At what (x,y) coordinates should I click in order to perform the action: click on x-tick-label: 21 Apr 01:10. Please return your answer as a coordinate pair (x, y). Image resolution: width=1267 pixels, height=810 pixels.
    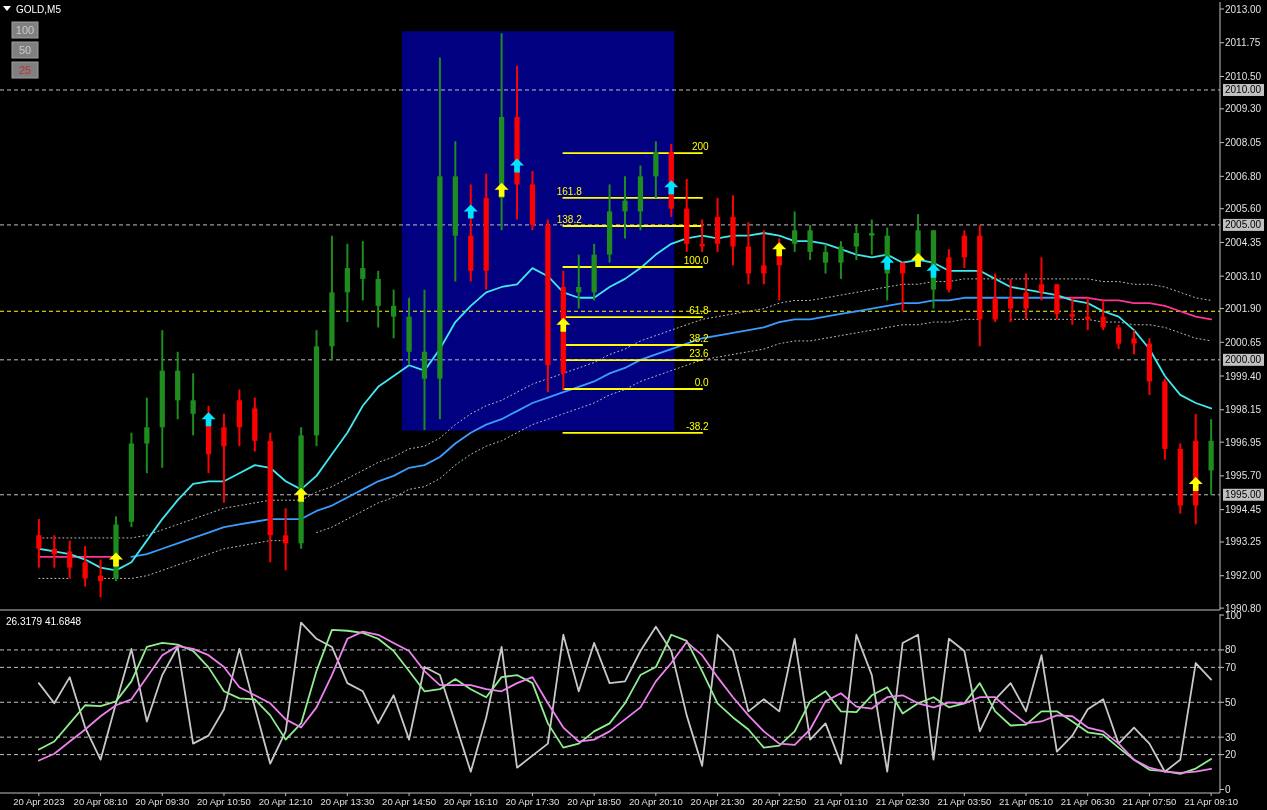
    Looking at the image, I should click on (841, 801).